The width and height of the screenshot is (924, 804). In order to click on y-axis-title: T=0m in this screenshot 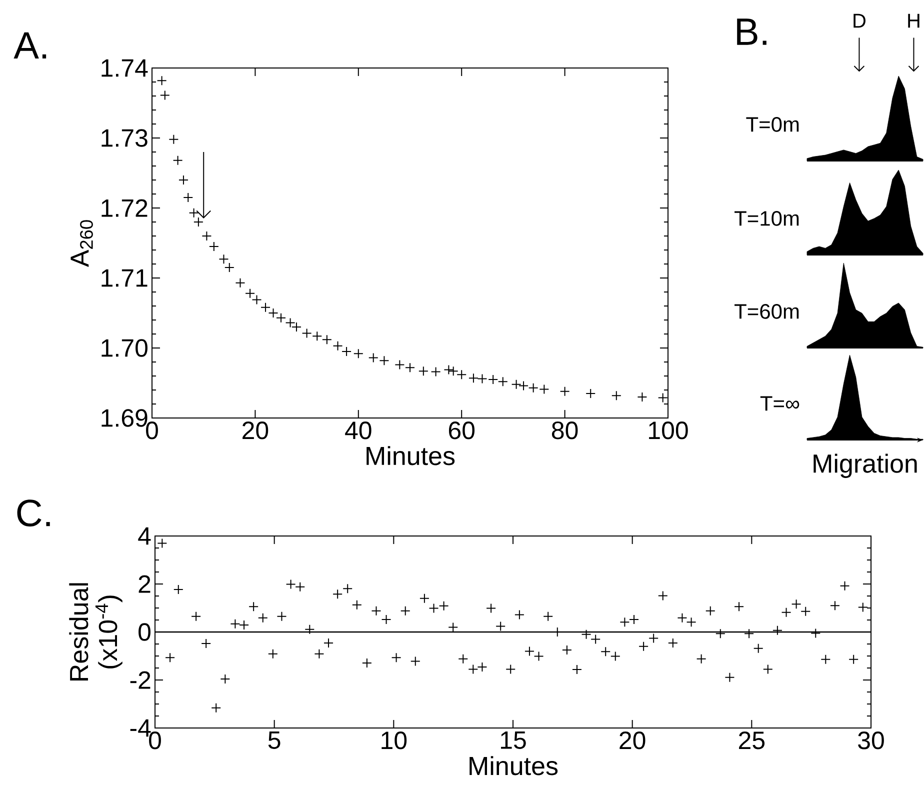, I will do `click(772, 124)`.